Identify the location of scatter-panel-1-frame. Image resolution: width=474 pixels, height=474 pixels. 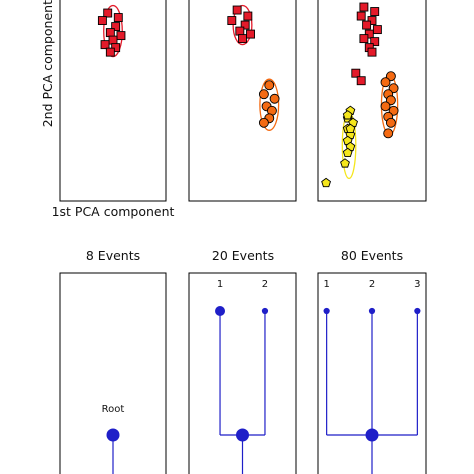
(113, 101).